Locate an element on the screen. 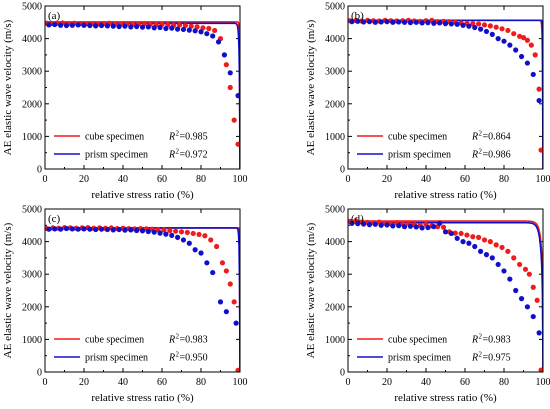  fit-curve-prism is located at coordinates (142, 95).